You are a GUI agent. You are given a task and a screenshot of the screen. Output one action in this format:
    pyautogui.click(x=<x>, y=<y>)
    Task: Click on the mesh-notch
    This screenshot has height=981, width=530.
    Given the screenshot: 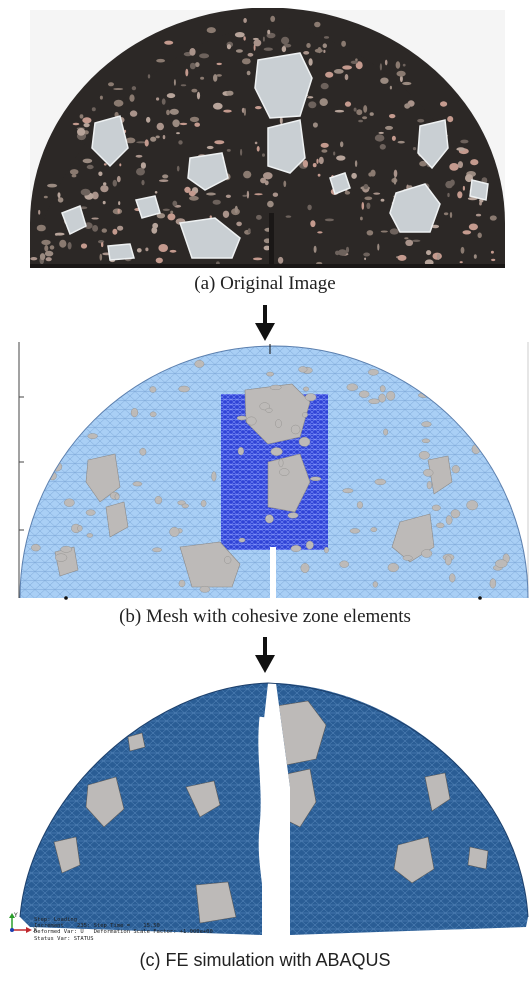 What is the action you would take?
    pyautogui.click(x=273, y=573)
    